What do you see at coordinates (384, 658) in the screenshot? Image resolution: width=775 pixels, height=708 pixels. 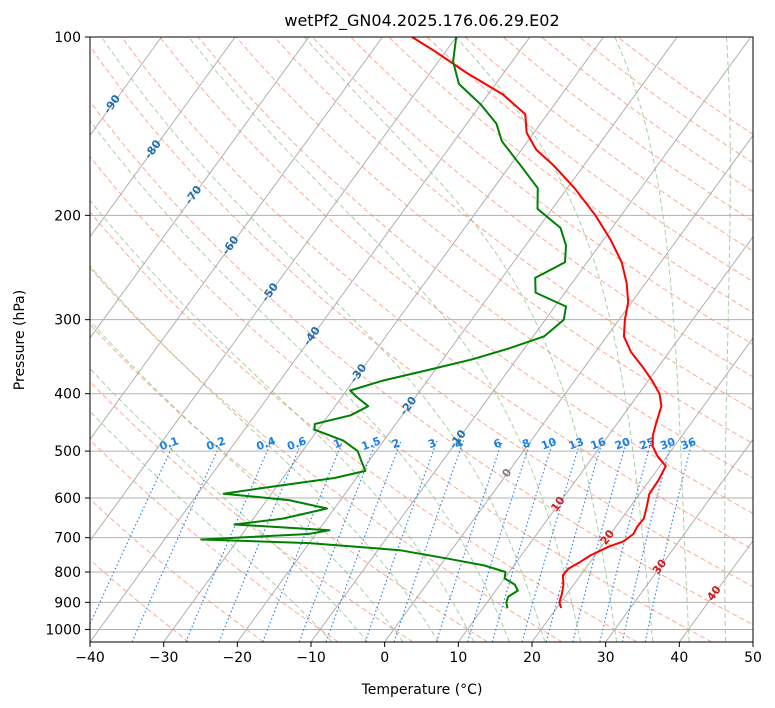 I see `x-tick-label: 0` at bounding box center [384, 658].